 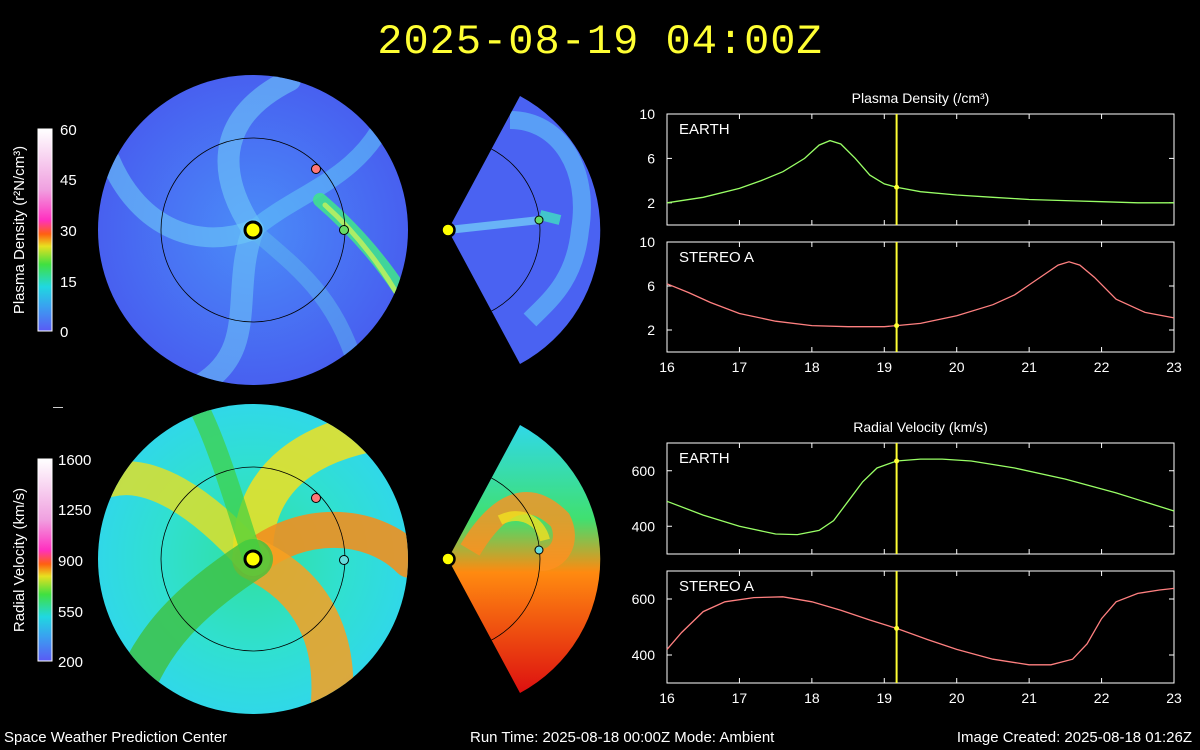 I want to click on earth-marker, so click(x=344, y=230).